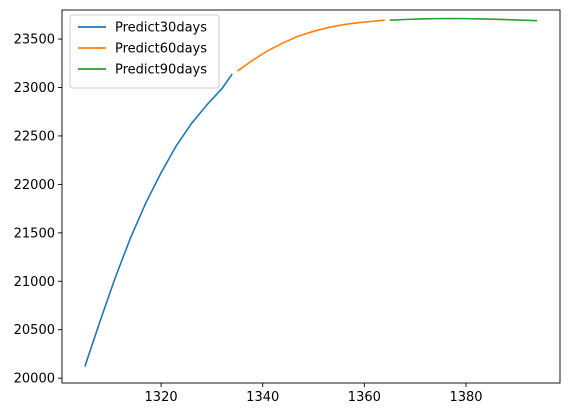 The width and height of the screenshot is (569, 413). Describe the element at coordinates (465, 397) in the screenshot. I see `x-tick-label: 1380` at that location.